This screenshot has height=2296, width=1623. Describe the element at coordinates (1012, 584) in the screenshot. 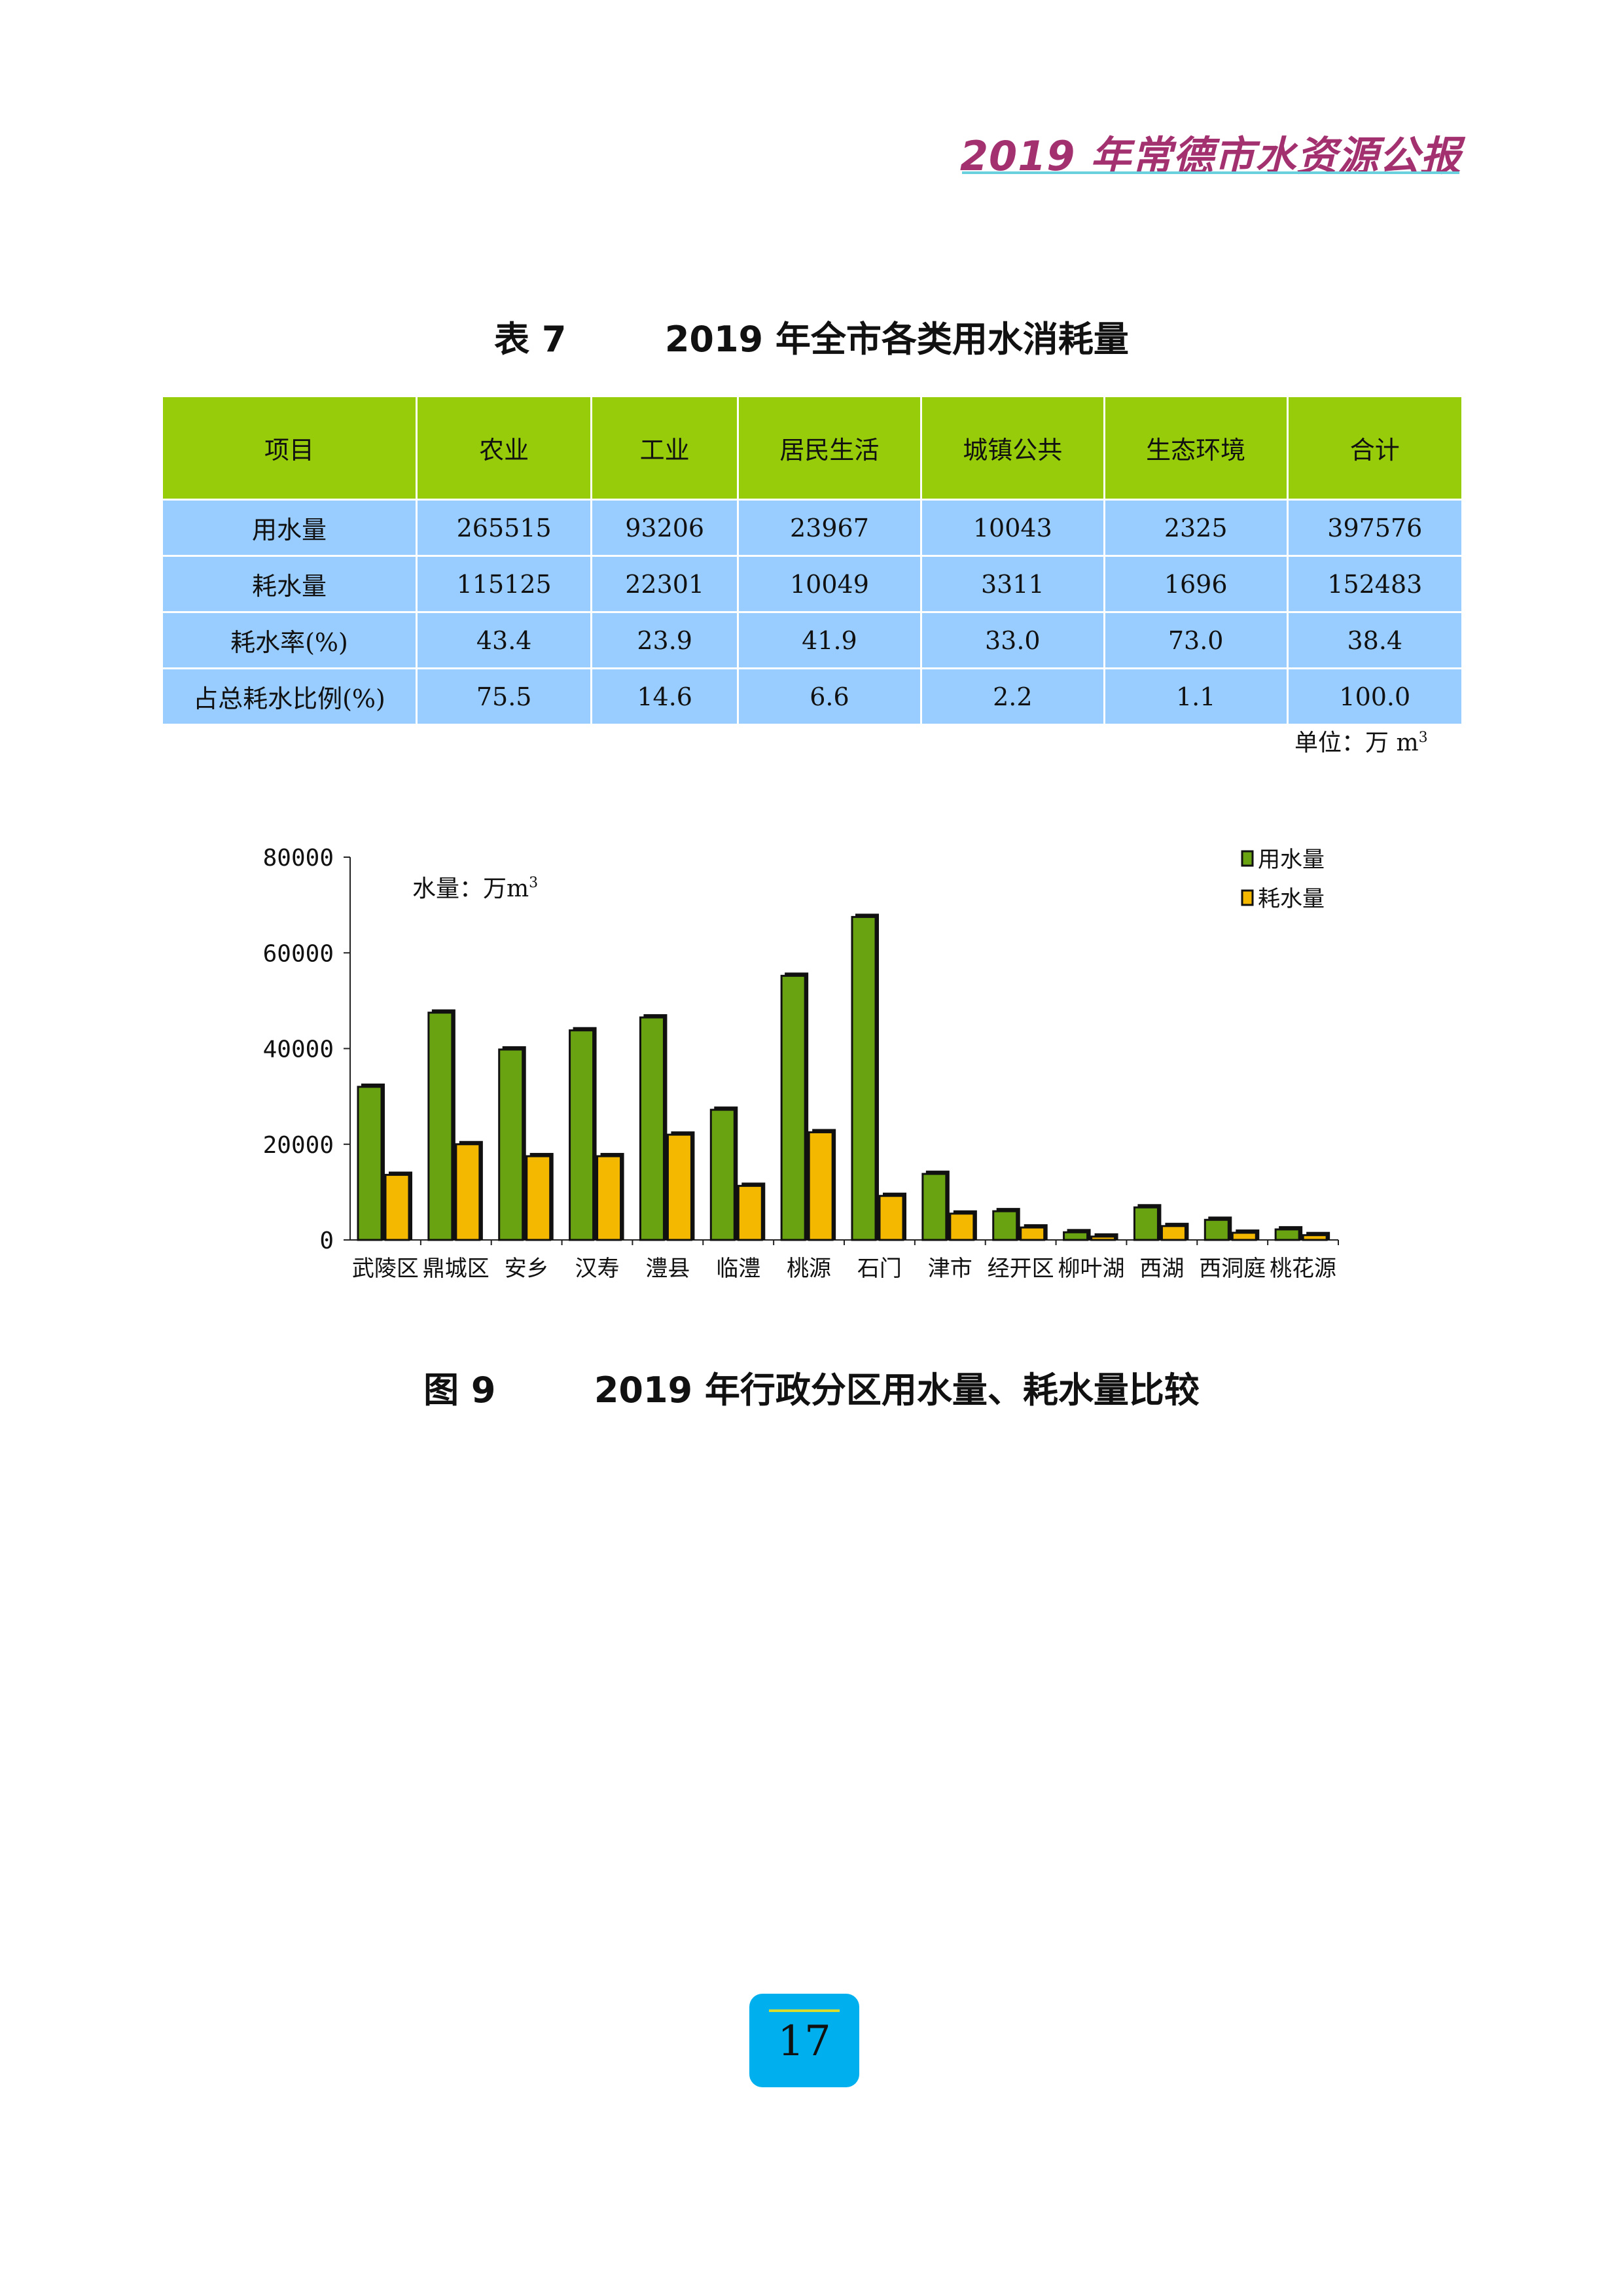

I see `table-cell: 3311` at that location.